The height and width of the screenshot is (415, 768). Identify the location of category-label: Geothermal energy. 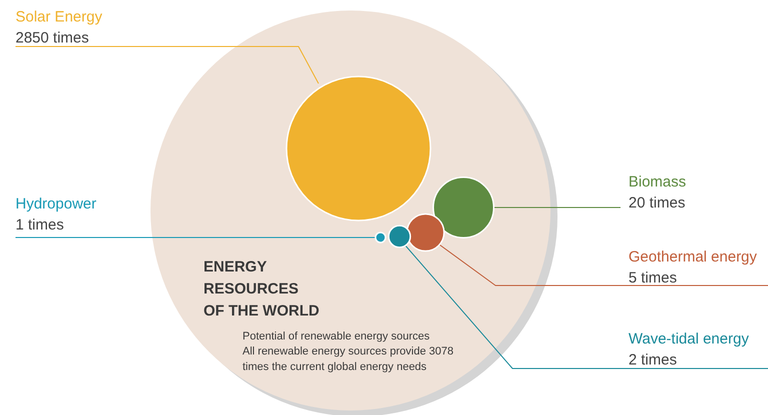
(693, 257).